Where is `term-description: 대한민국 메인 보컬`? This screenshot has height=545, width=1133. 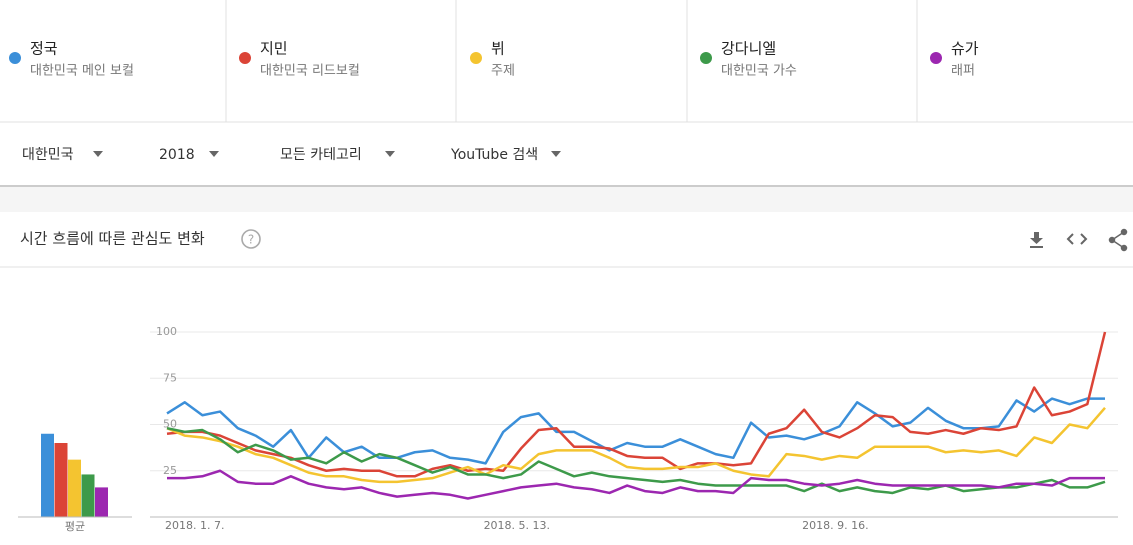
term-description: 대한민국 메인 보컬 is located at coordinates (82, 71).